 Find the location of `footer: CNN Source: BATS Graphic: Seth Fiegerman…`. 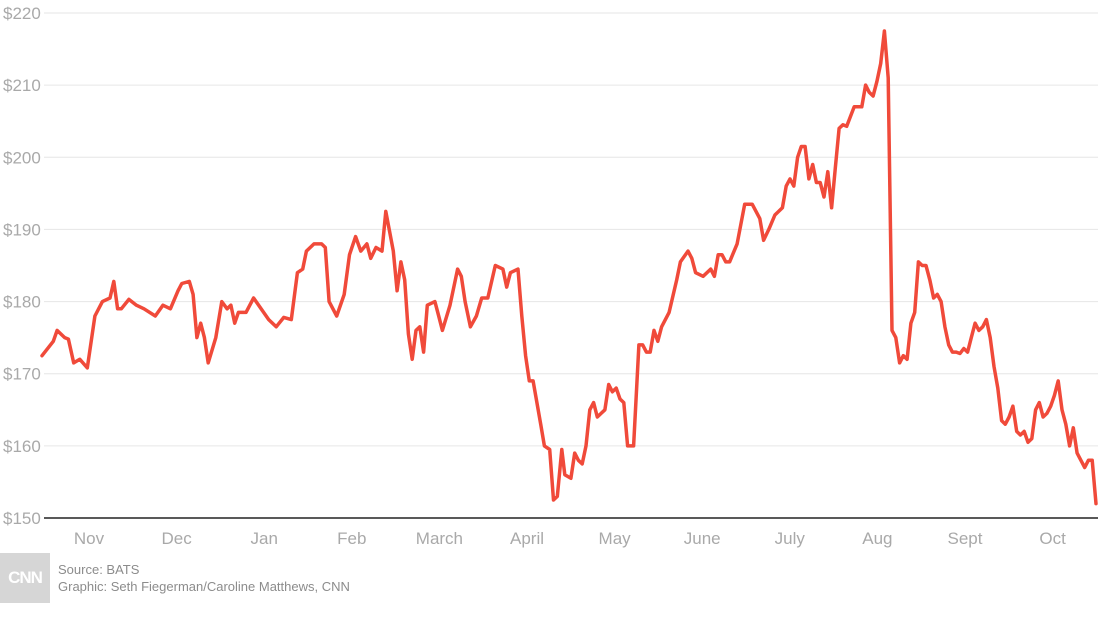

footer: CNN Source: BATS Graphic: Seth Fiegerman… is located at coordinates (175, 578).